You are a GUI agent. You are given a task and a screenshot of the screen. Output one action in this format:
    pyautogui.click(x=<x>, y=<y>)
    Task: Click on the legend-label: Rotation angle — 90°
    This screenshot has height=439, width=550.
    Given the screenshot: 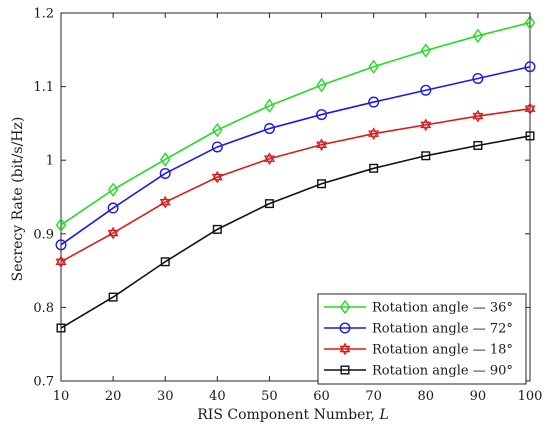 What is the action you would take?
    pyautogui.click(x=442, y=371)
    